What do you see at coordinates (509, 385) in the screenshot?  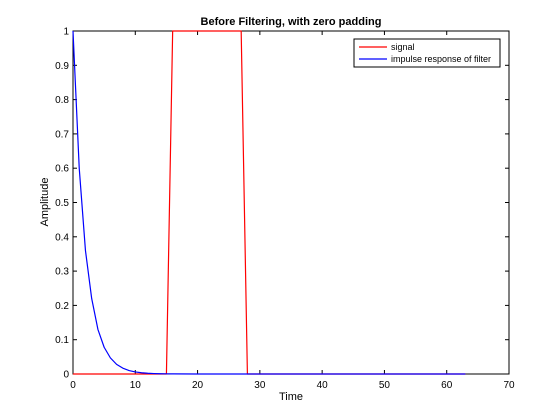 I see `x-tick-label: 70` at bounding box center [509, 385].